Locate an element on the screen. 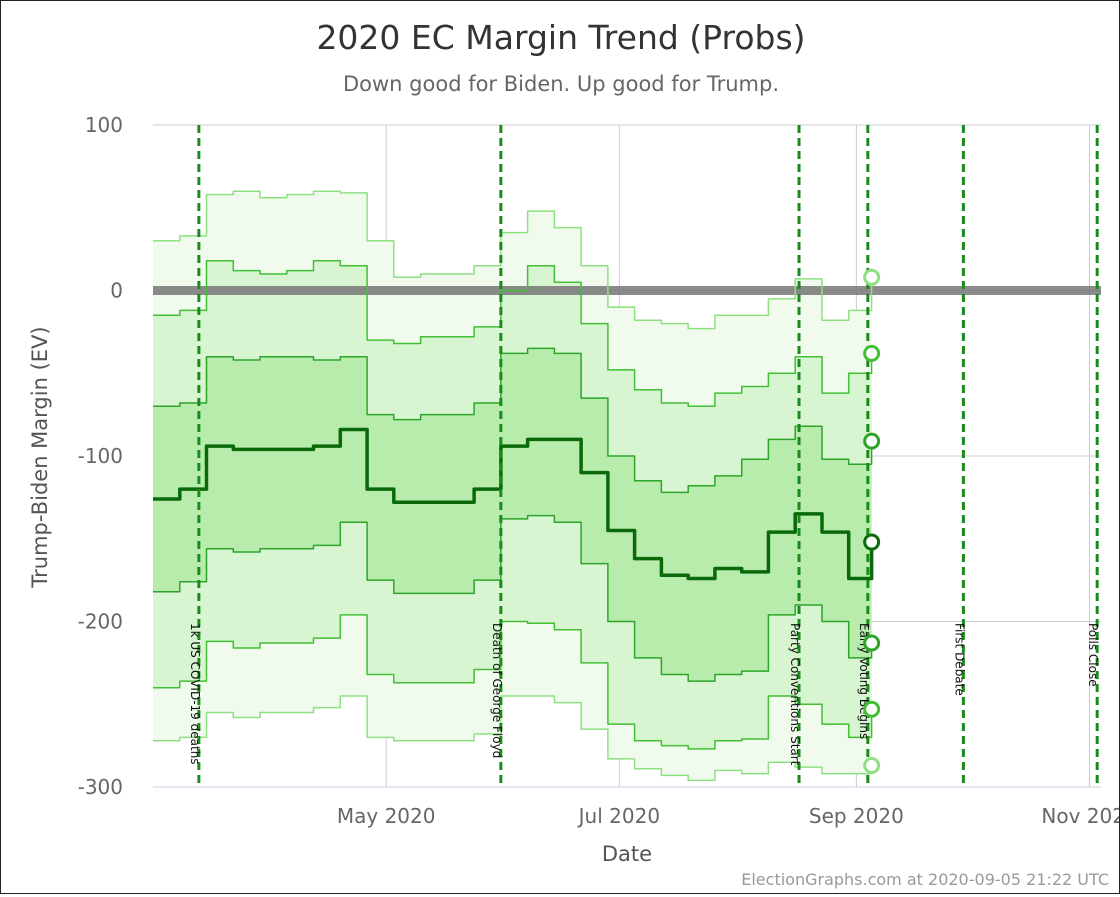 This screenshot has height=897, width=1120. event-label: Party Conventions Start is located at coordinates (795, 694).